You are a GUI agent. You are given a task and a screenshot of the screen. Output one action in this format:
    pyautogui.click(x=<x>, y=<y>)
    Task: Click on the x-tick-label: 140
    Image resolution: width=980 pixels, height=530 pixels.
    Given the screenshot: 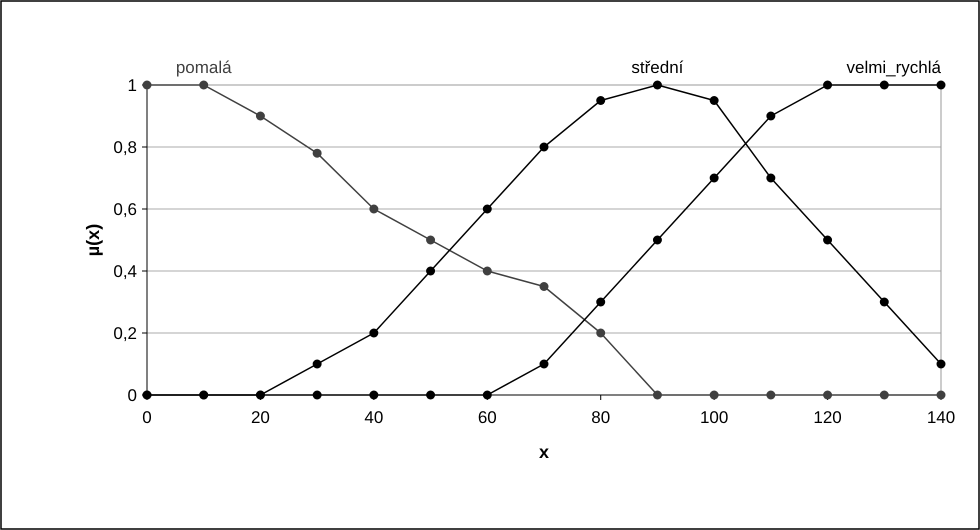 What is the action you would take?
    pyautogui.click(x=941, y=417)
    